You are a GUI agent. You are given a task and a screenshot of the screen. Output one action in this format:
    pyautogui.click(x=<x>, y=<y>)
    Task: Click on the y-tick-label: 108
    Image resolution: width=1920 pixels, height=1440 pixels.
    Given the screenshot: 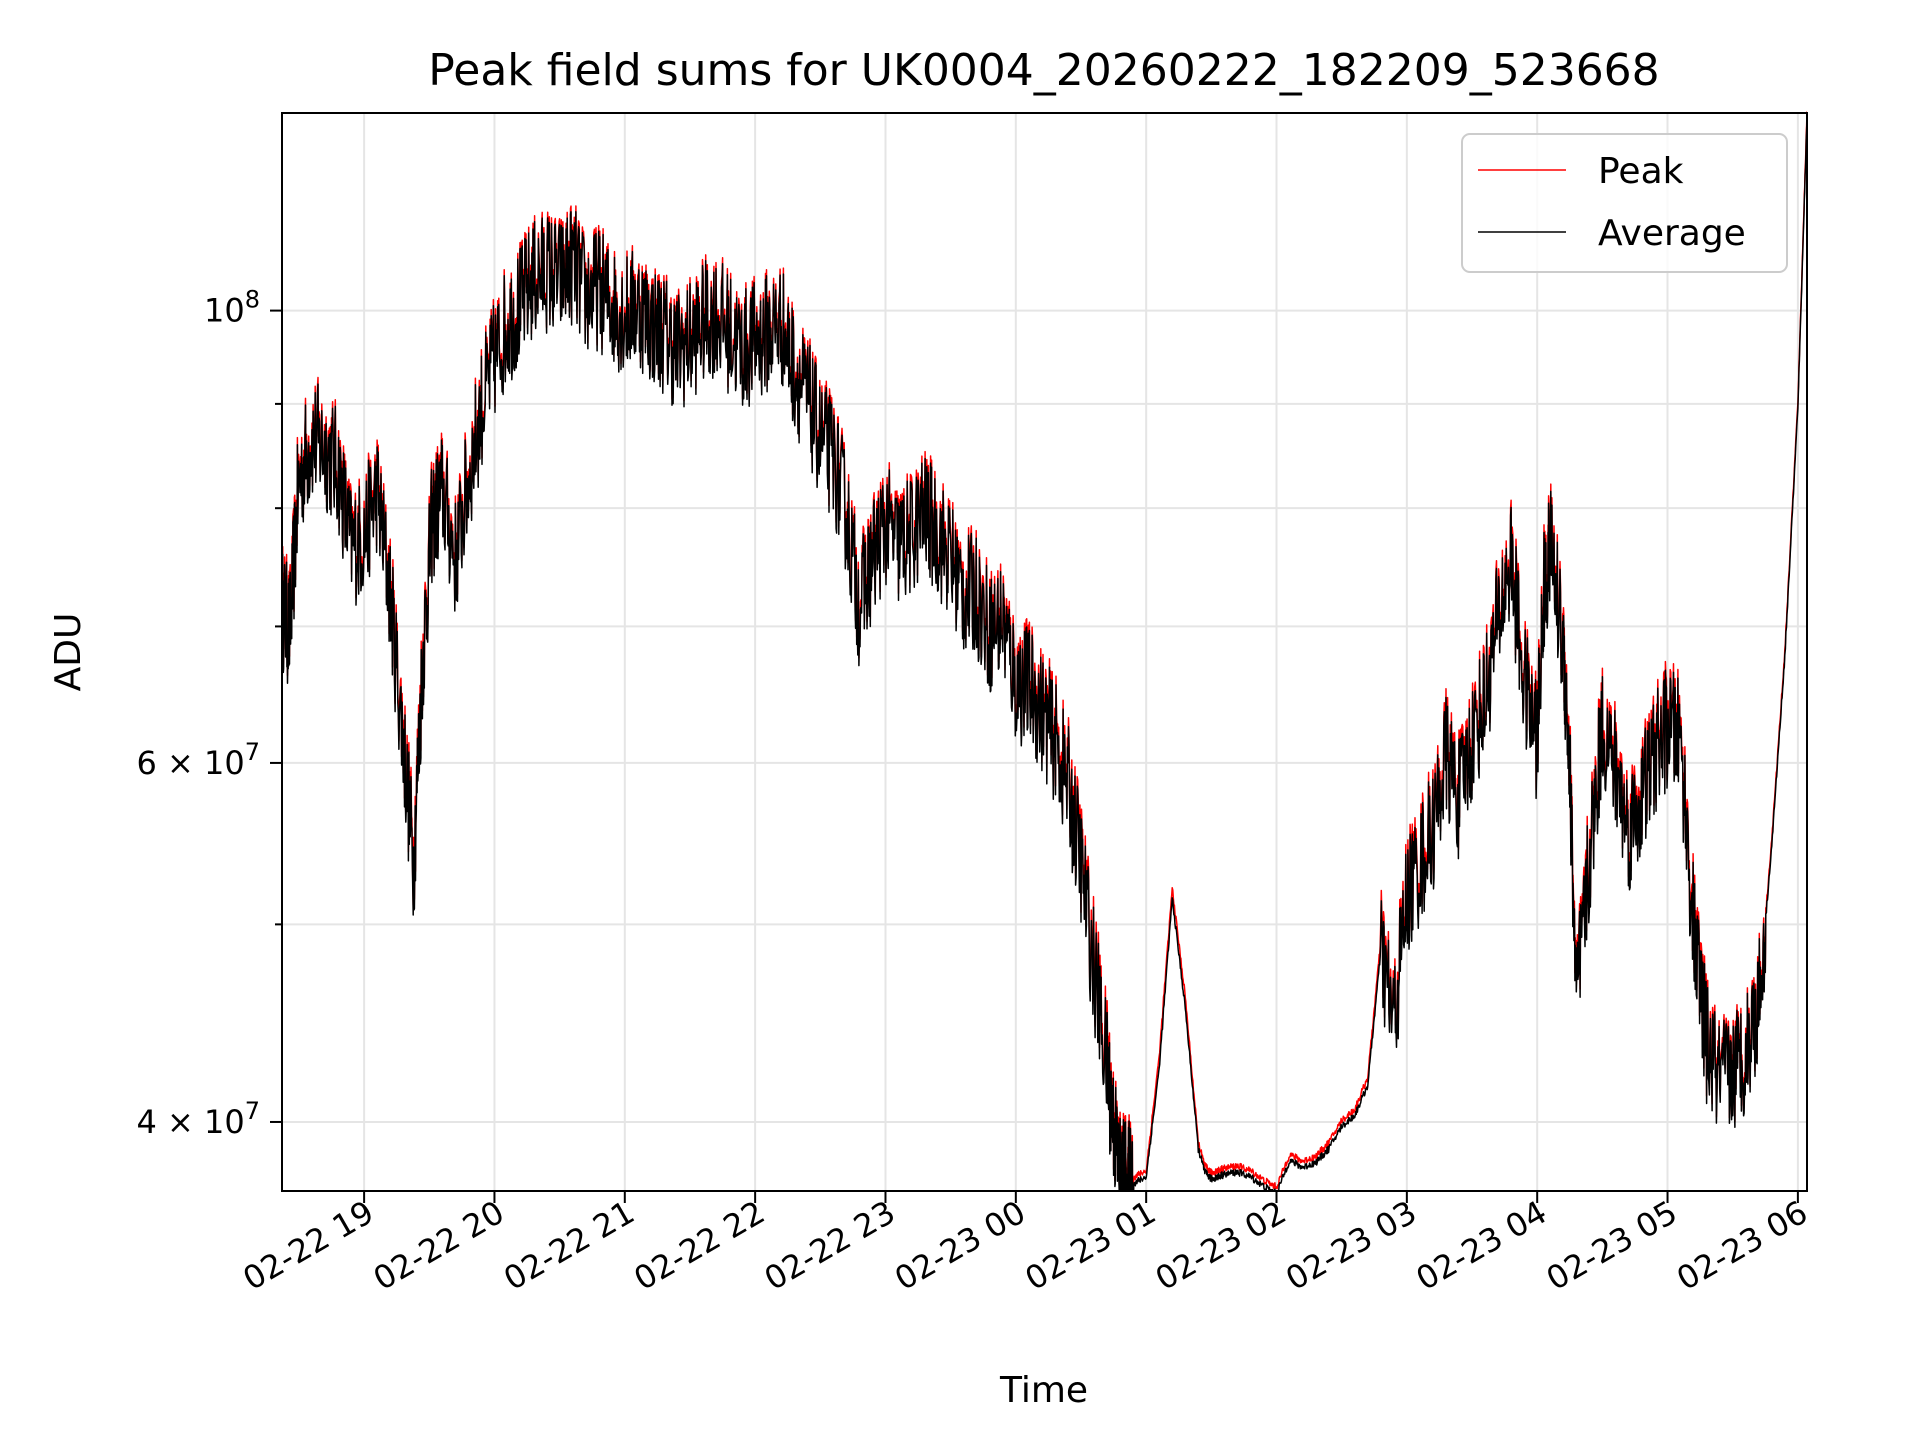 What is the action you would take?
    pyautogui.click(x=232, y=308)
    